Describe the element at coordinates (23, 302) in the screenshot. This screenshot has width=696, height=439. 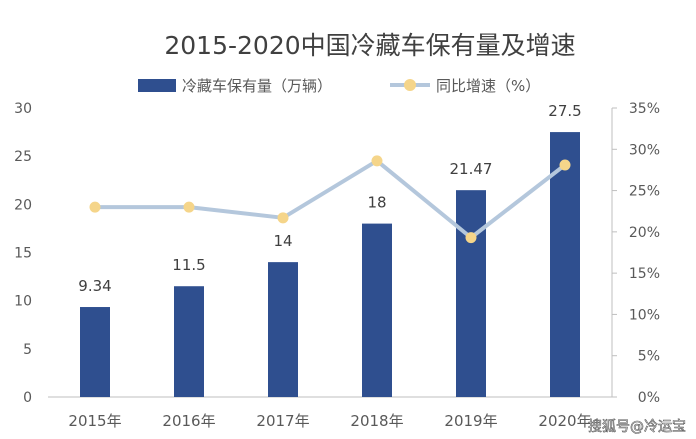
I see `left-axis-tick-label: 10` at that location.